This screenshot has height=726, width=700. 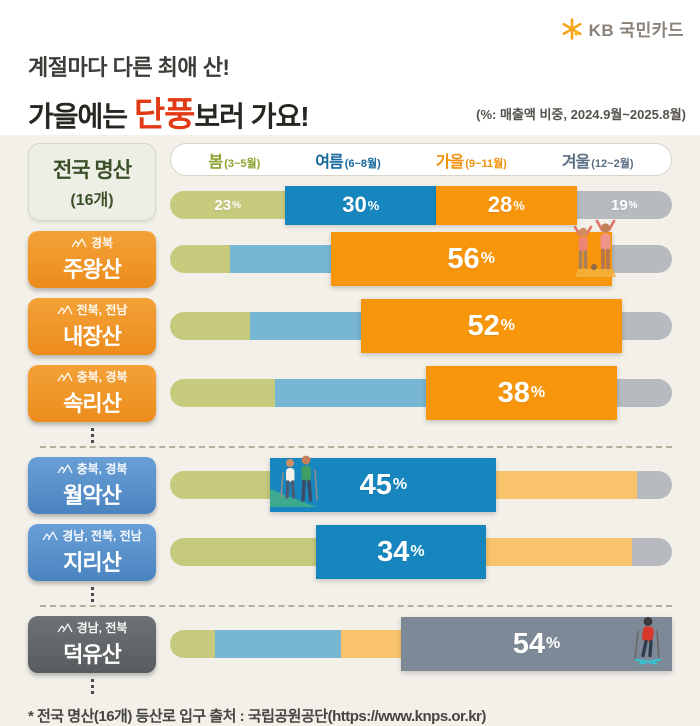 I want to click on legend-season-label: 여름, so click(x=329, y=162).